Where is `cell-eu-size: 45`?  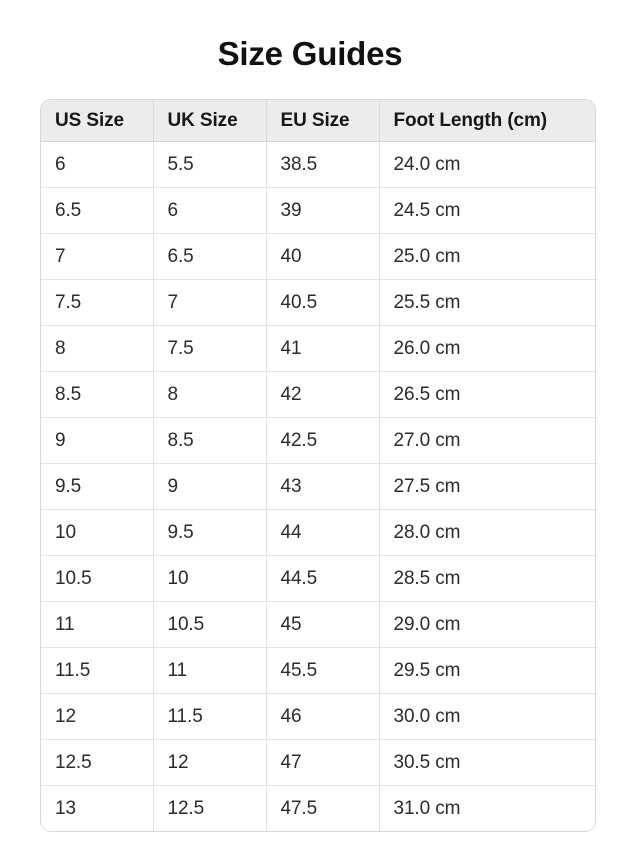
cell-eu-size: 45 is located at coordinates (323, 624).